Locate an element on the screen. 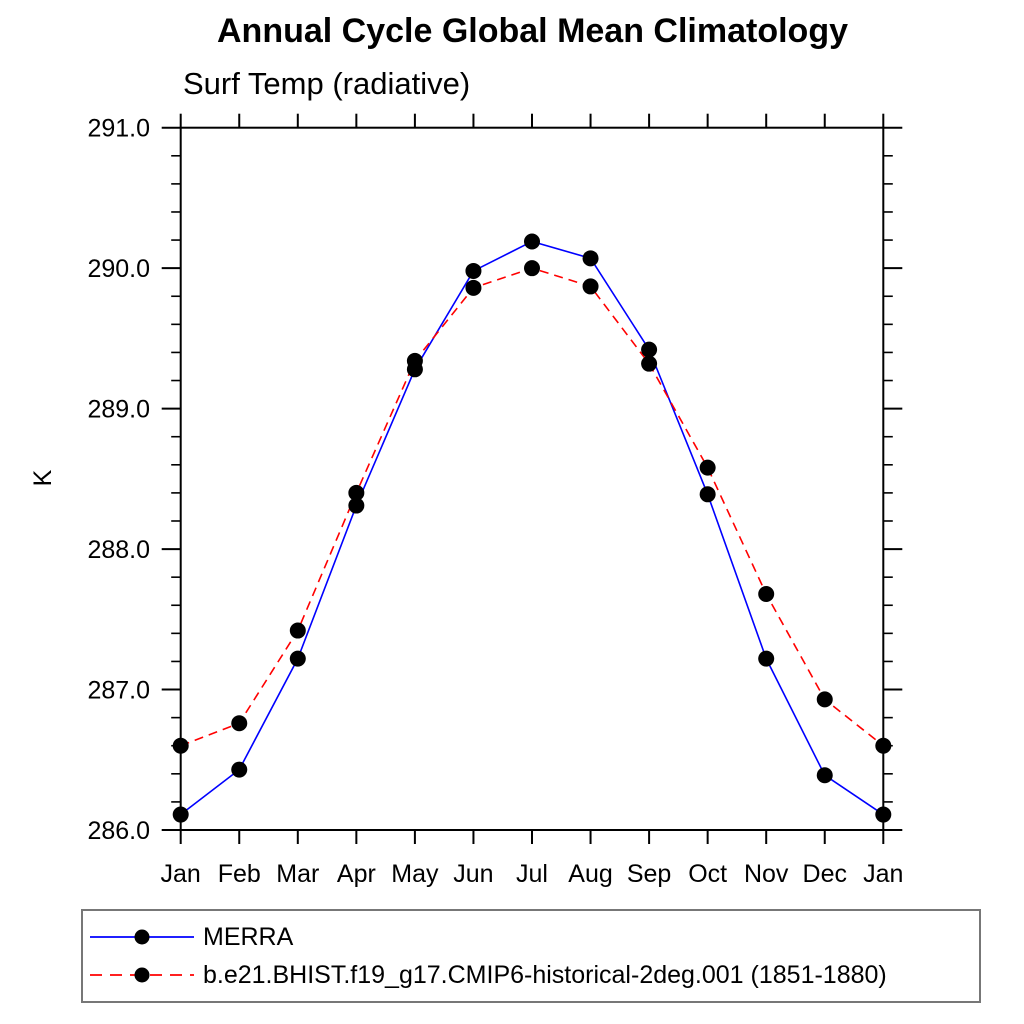  svg-text: 289.0 is located at coordinates (118, 410).